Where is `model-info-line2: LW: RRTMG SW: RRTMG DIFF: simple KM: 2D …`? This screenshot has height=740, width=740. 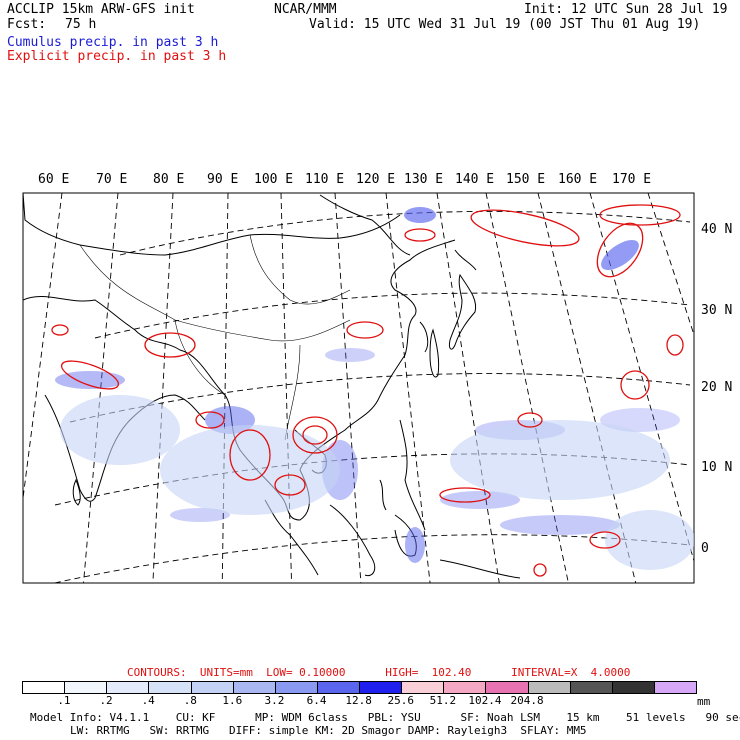 model-info-line2: LW: RRTMG SW: RRTMG DIFF: simple KM: 2D … is located at coordinates (328, 730).